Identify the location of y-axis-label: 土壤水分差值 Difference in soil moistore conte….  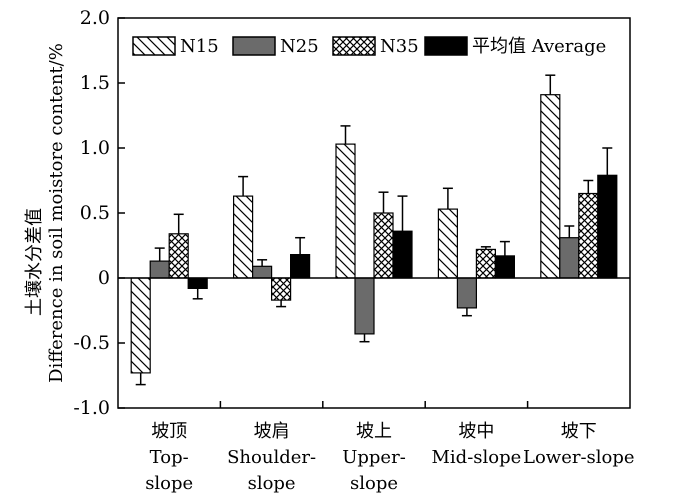
(45, 213).